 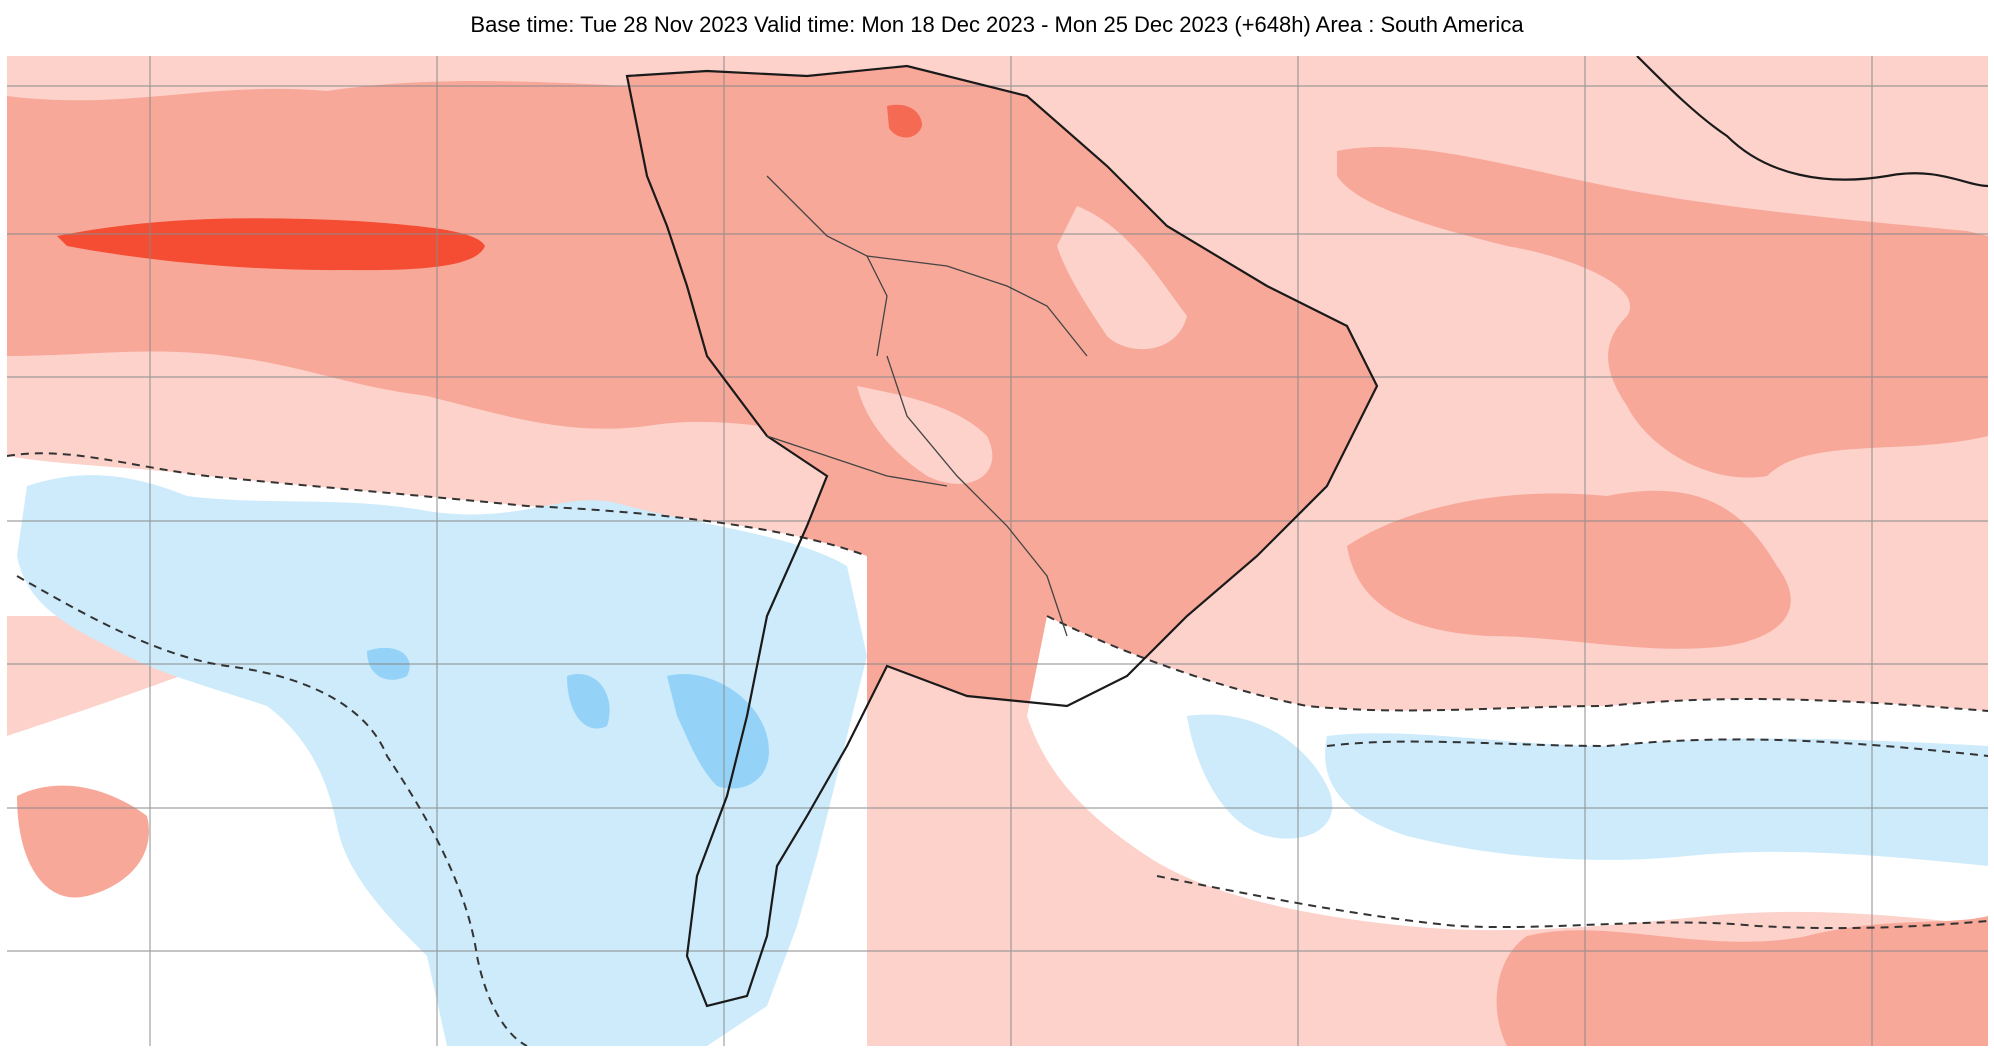 What do you see at coordinates (1122, 278) in the screenshot?
I see `neutral-warm-patch-amazon` at bounding box center [1122, 278].